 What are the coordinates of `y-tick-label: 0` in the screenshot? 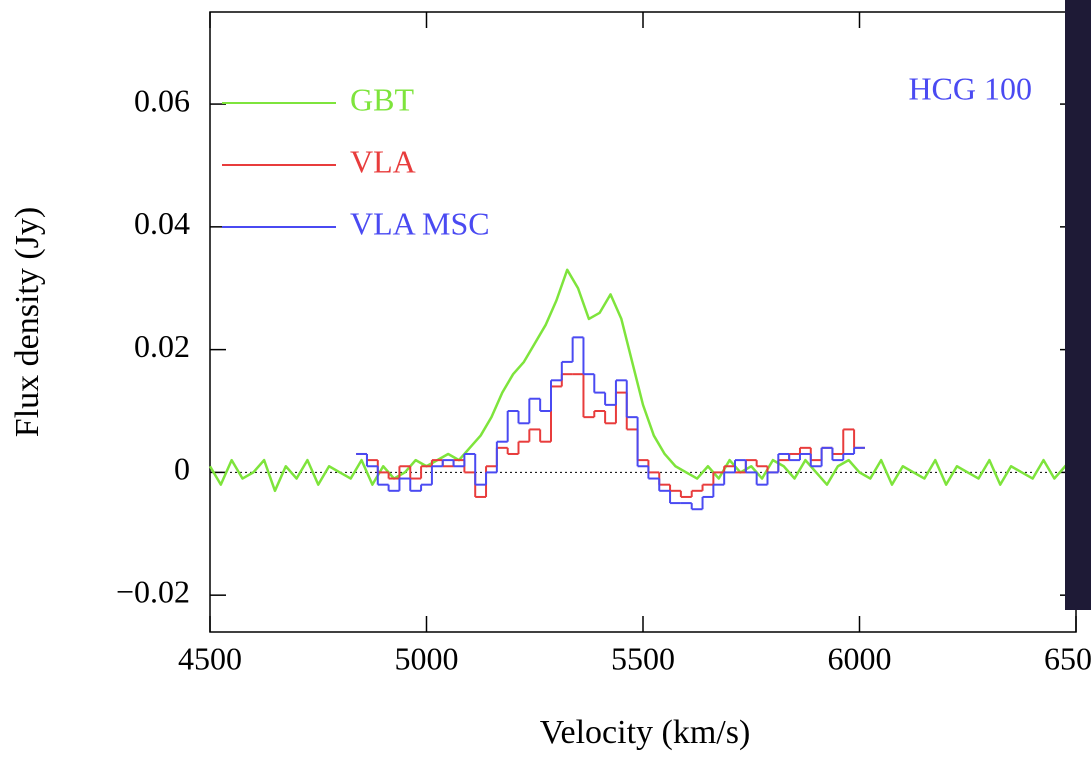 It's located at (182, 469).